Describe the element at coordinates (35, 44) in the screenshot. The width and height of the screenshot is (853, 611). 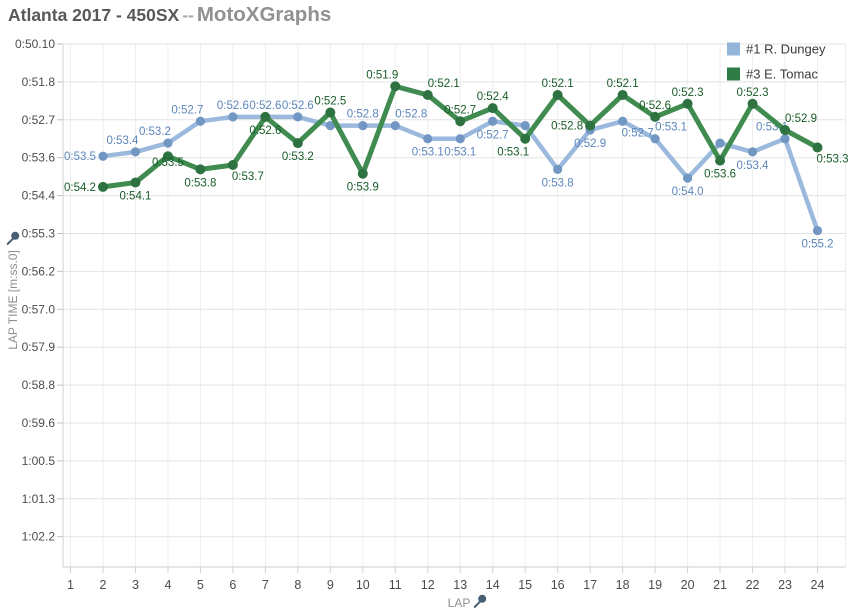
I see `y-tick-label: 0:50.10` at that location.